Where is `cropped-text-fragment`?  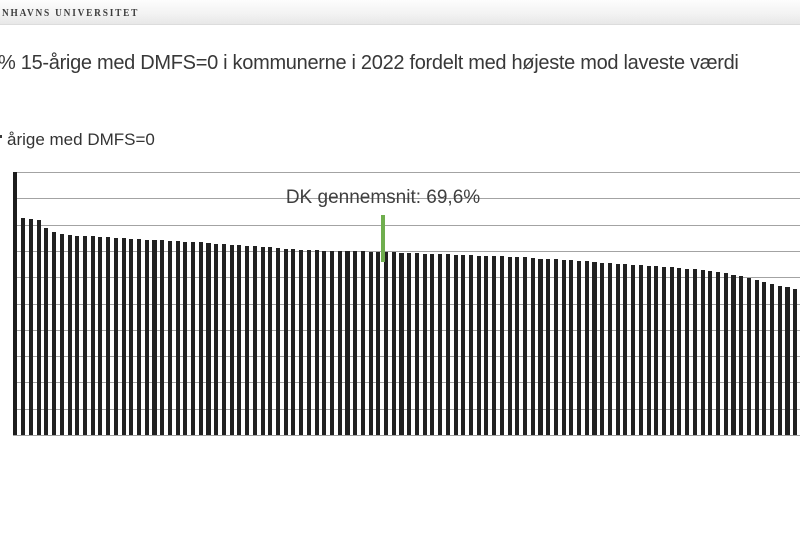 cropped-text-fragment is located at coordinates (1, 136).